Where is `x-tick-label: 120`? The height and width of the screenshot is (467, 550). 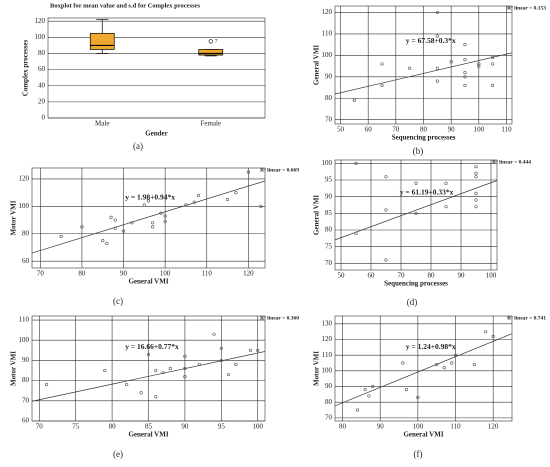 x-tick-label: 120 is located at coordinates (493, 427).